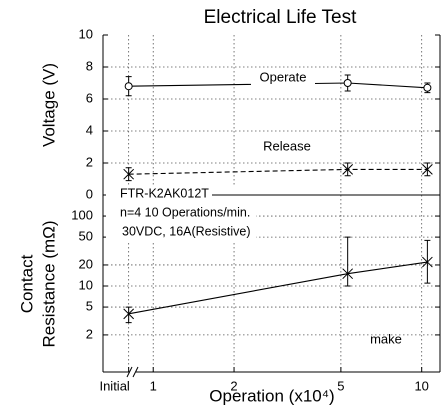  I want to click on y-tick-label: 100, so click(82, 214).